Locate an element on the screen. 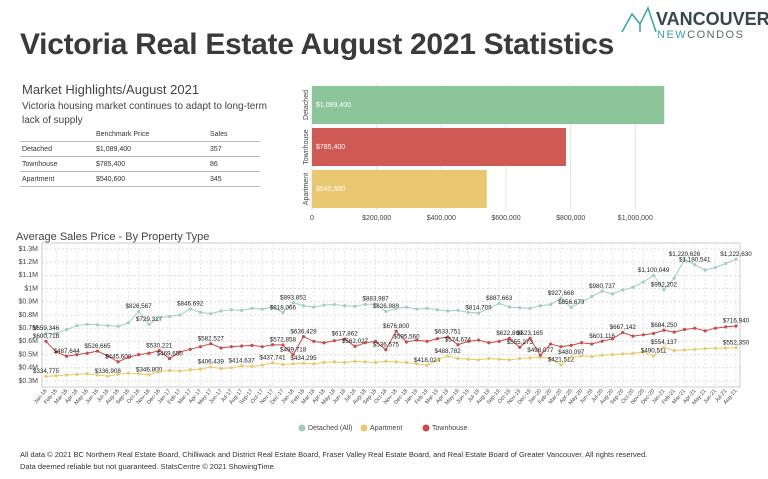 The image size is (768, 479). data-label: $488,782 is located at coordinates (448, 351).